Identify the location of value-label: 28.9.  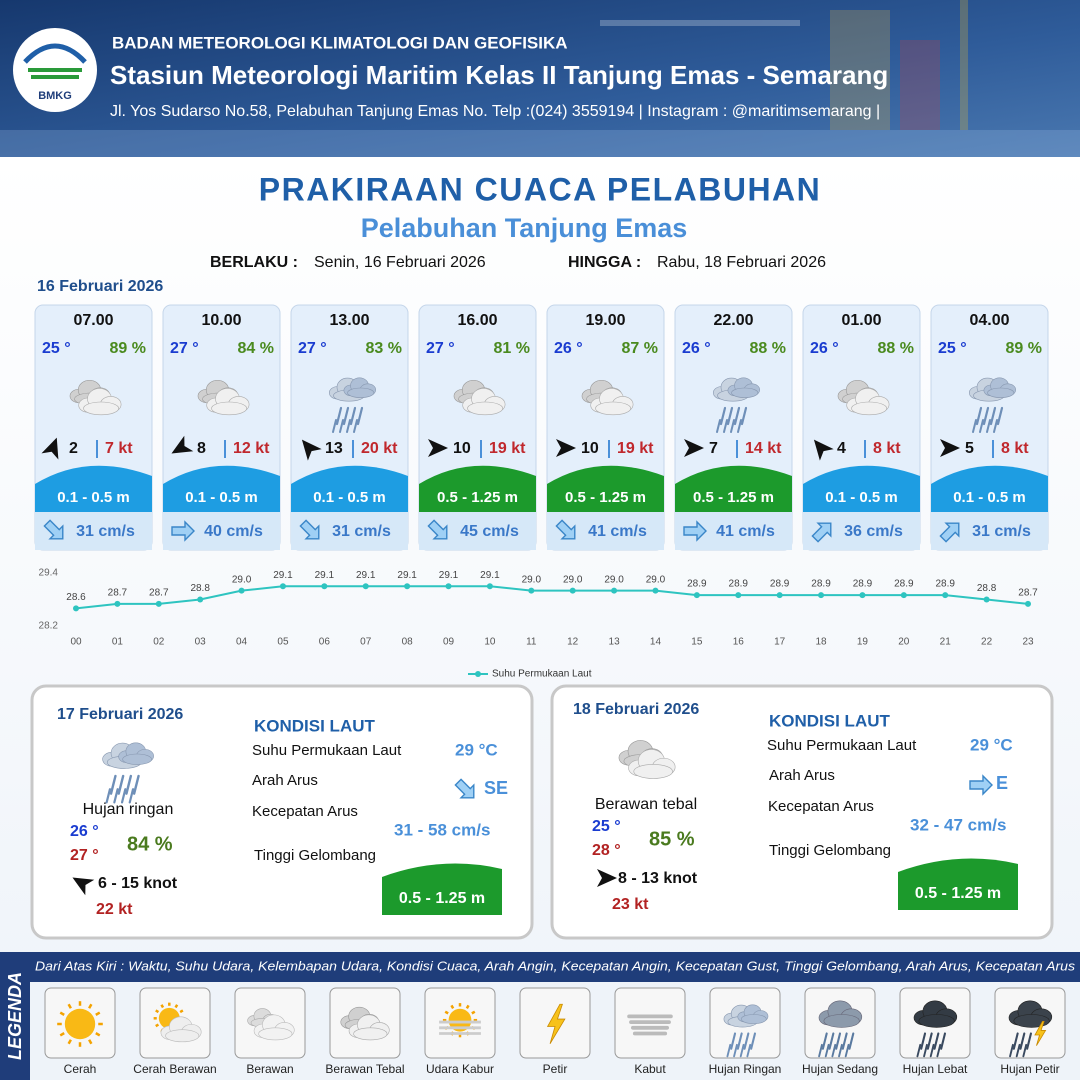
(739, 584).